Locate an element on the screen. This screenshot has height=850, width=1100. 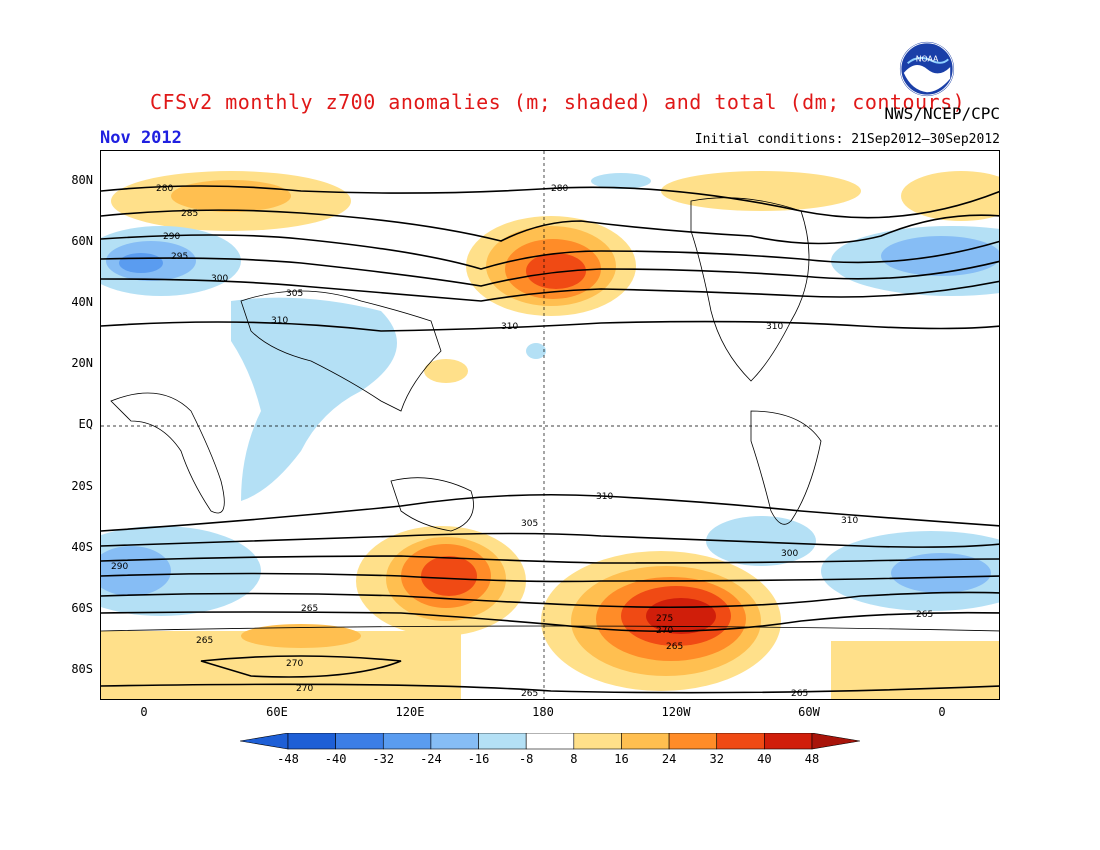
lat-tick: 80S is located at coordinates (82, 669).